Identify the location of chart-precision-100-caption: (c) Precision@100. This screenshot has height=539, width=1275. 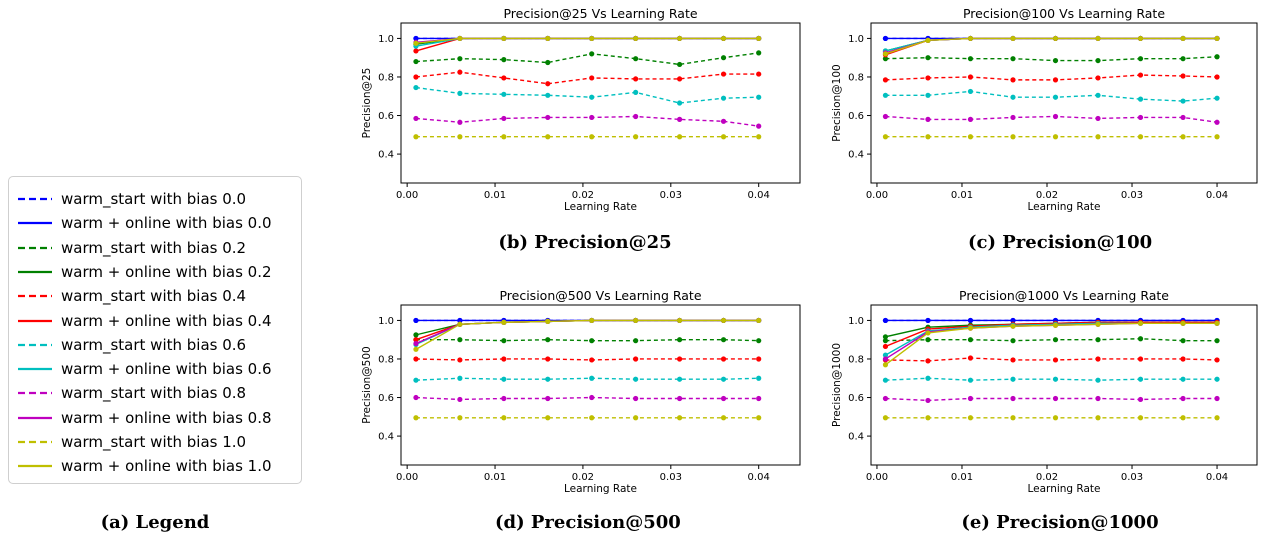
(1060, 242).